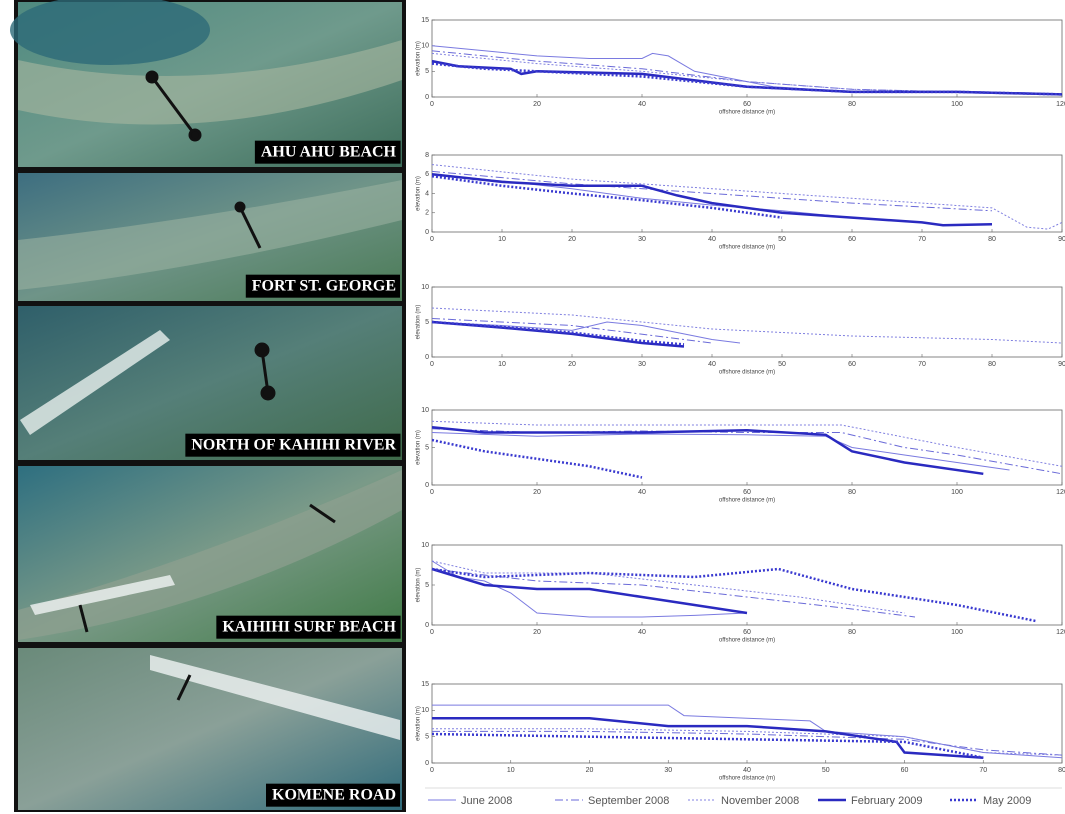 This screenshot has width=1065, height=814. What do you see at coordinates (427, 155) in the screenshot?
I see `y-tick-label: 8` at bounding box center [427, 155].